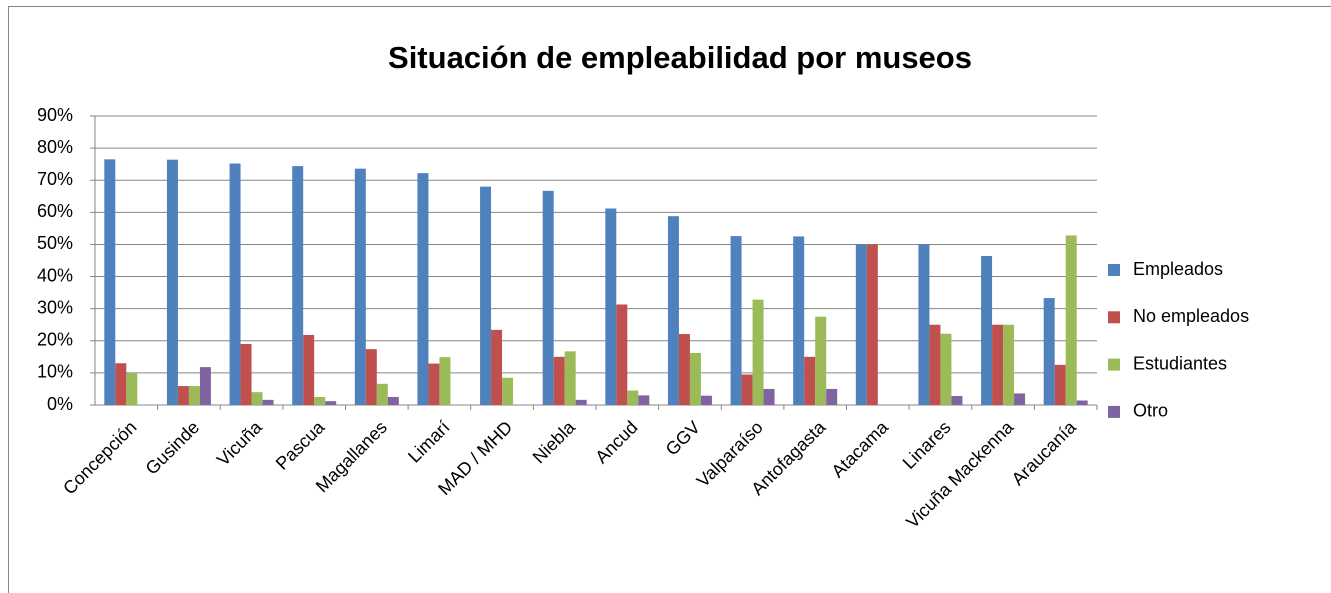 This screenshot has width=1331, height=593. What do you see at coordinates (99, 457) in the screenshot?
I see `x-tick-label: Concepción` at bounding box center [99, 457].